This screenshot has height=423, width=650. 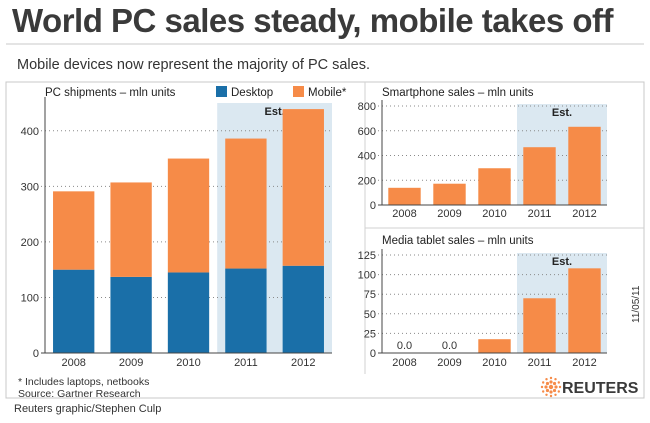 I want to click on reuters-logo-mark, so click(x=551, y=387).